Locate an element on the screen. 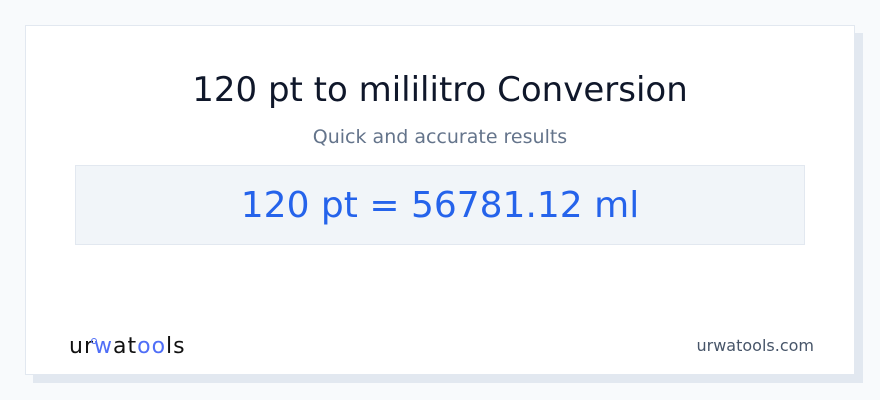 This screenshot has width=880, height=400. page-title: 120 pt to mililitro Conversion is located at coordinates (440, 90).